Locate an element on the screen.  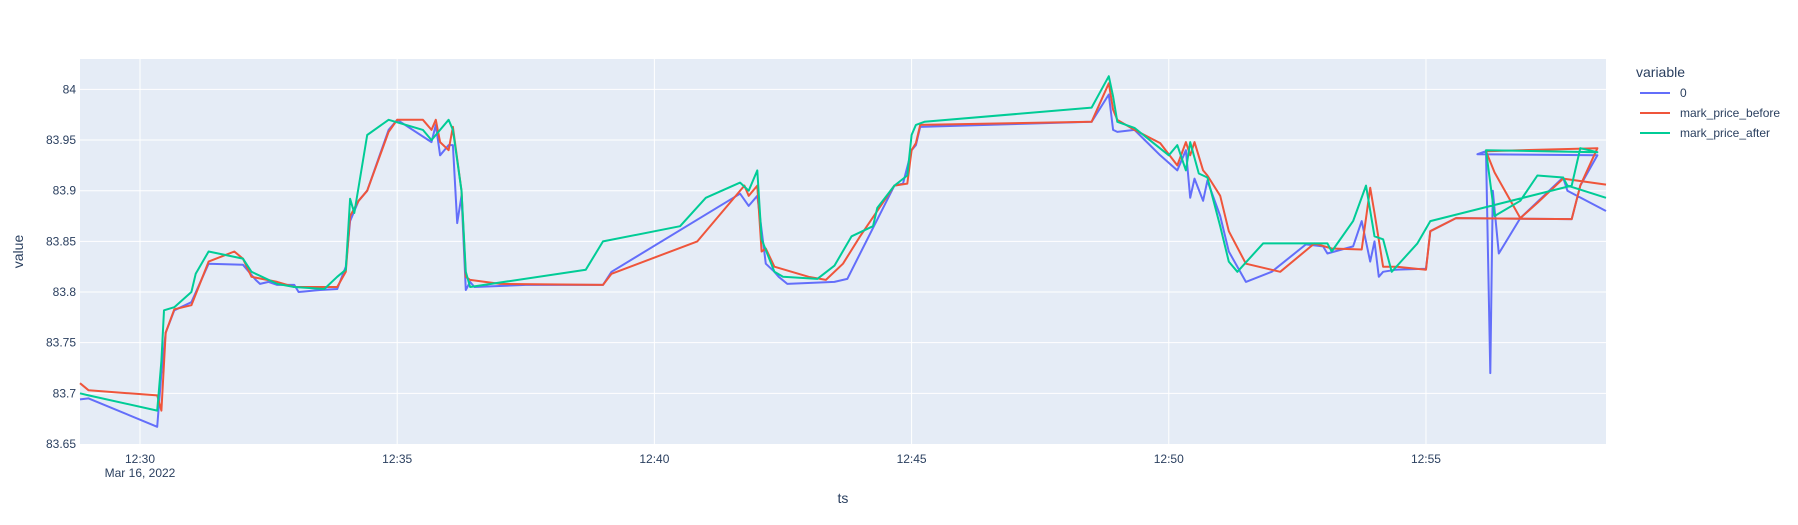
x-tick-date-label: Mar 16, 2022 is located at coordinates (140, 473).